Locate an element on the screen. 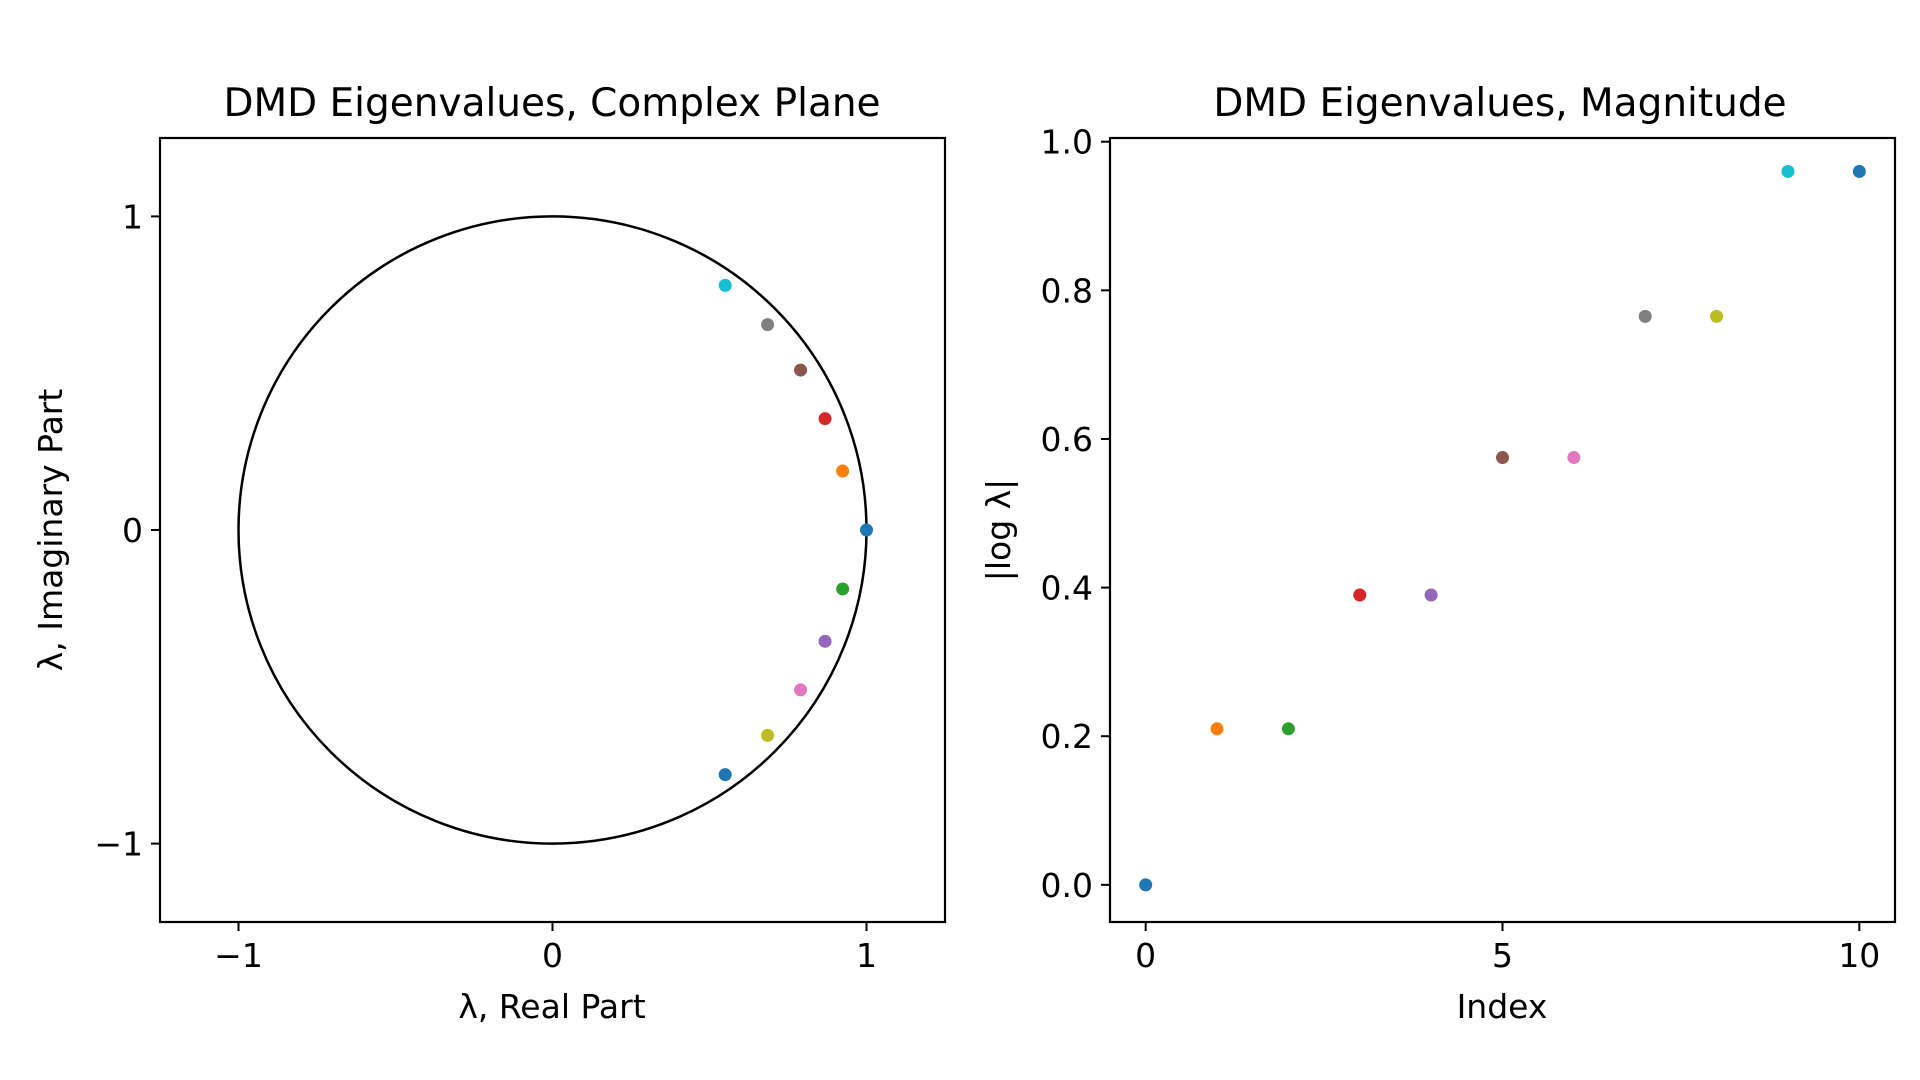 The height and width of the screenshot is (1080, 1920). magnitude-y-tick-label-3: 0.6 is located at coordinates (1067, 439).